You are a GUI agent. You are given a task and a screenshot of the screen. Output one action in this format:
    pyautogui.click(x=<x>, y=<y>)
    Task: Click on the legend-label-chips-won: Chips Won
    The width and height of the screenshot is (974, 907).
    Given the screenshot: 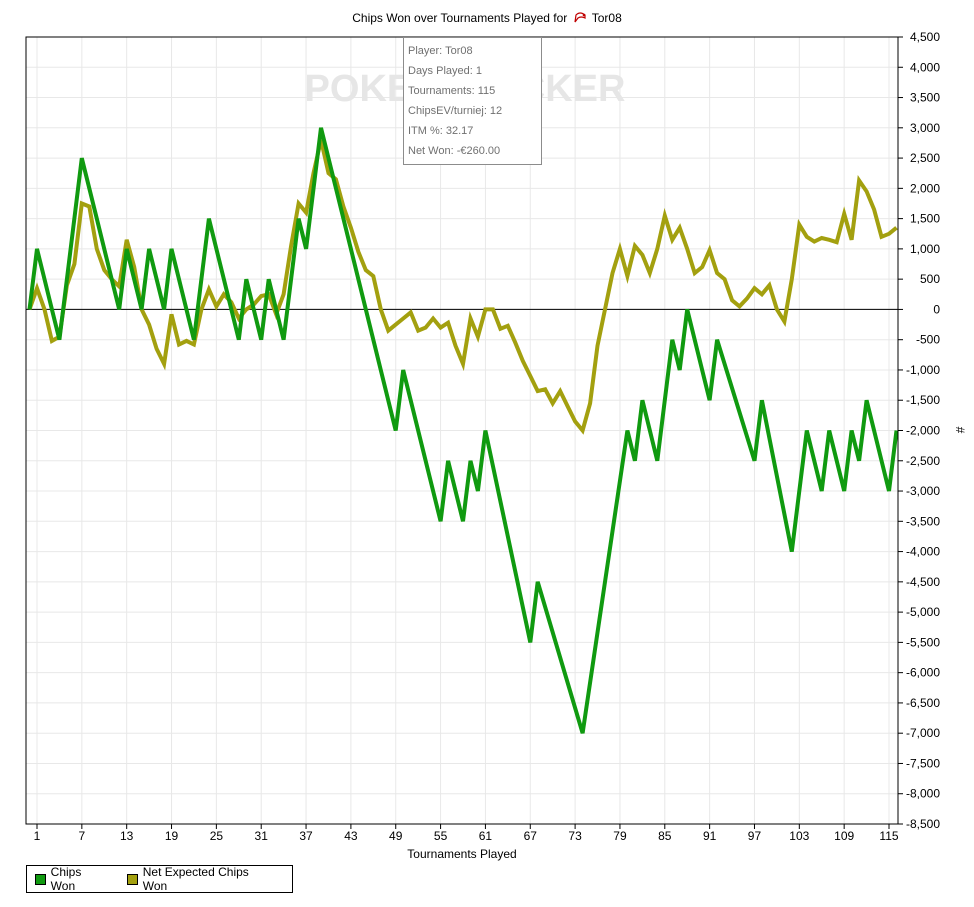 What is the action you would take?
    pyautogui.click(x=66, y=879)
    